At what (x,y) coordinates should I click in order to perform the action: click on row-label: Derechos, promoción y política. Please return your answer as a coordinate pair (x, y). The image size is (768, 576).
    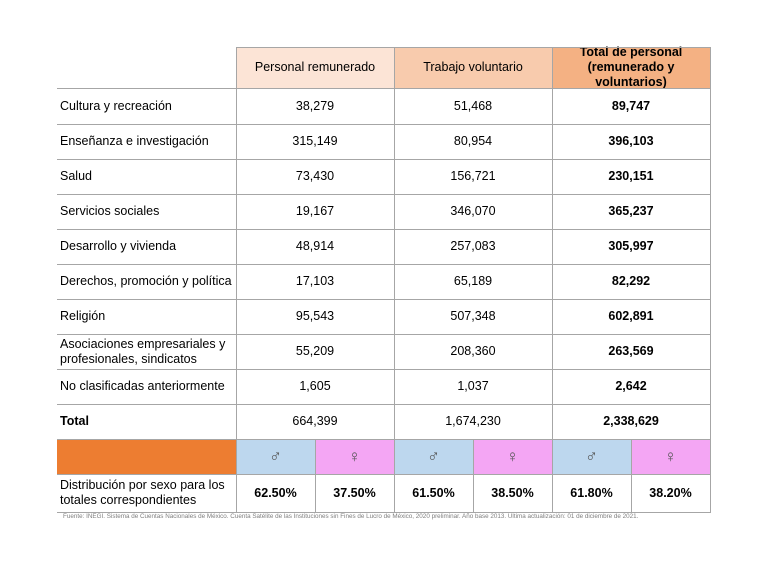
    Looking at the image, I should click on (146, 281).